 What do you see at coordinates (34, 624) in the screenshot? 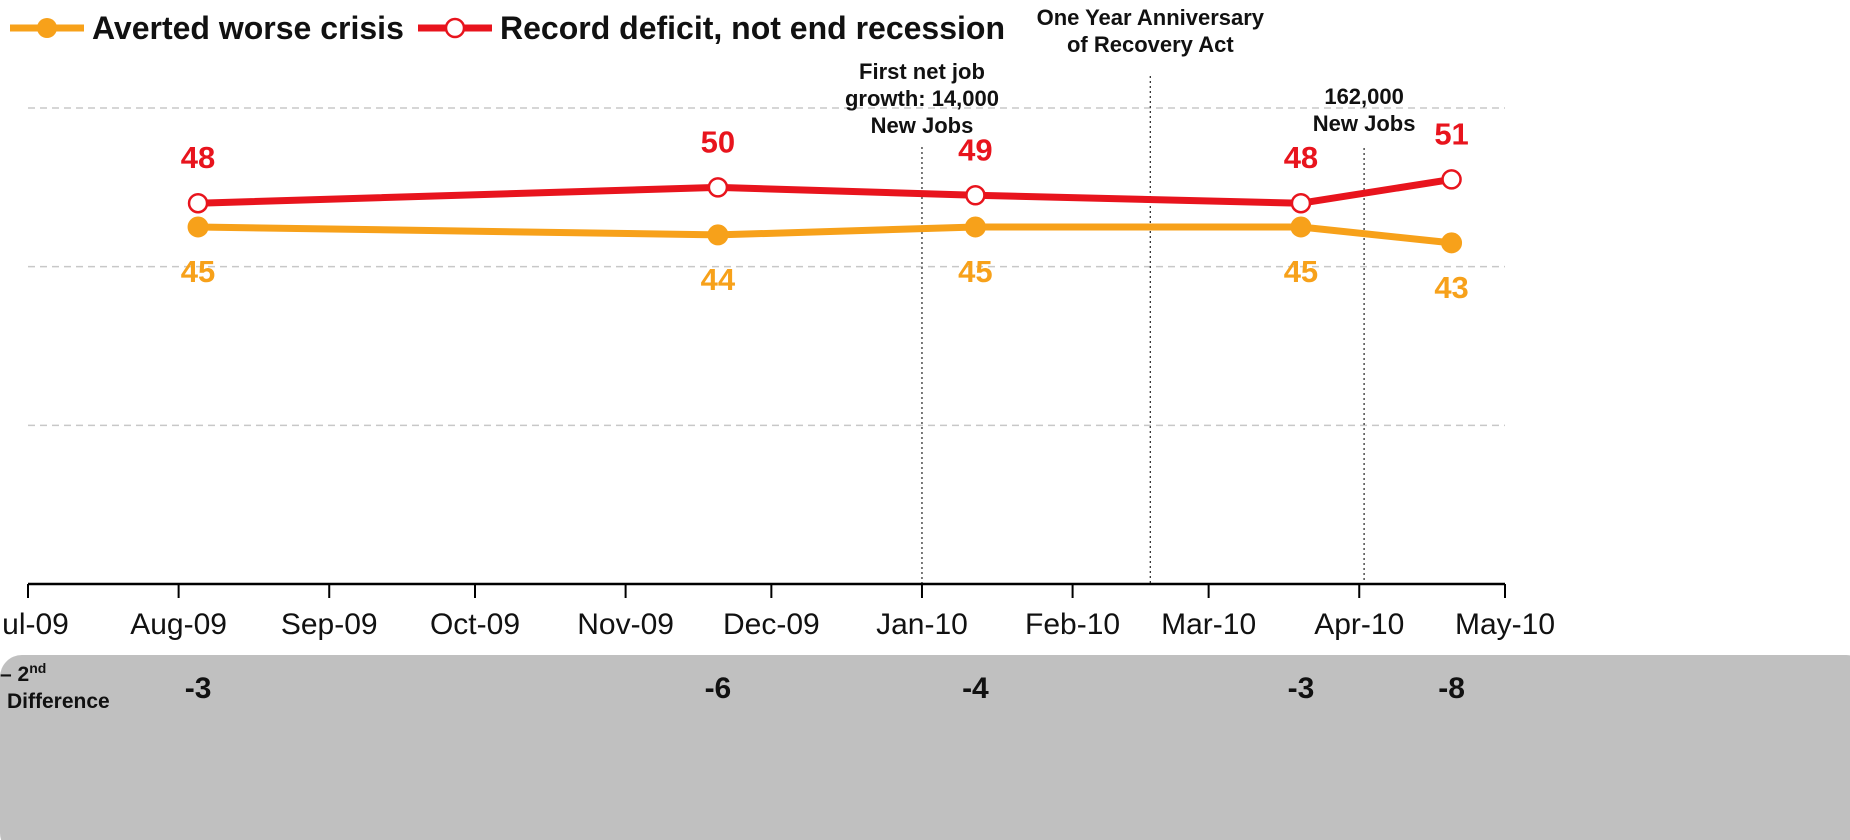
I see `x-tick-label: Jul-09` at bounding box center [34, 624].